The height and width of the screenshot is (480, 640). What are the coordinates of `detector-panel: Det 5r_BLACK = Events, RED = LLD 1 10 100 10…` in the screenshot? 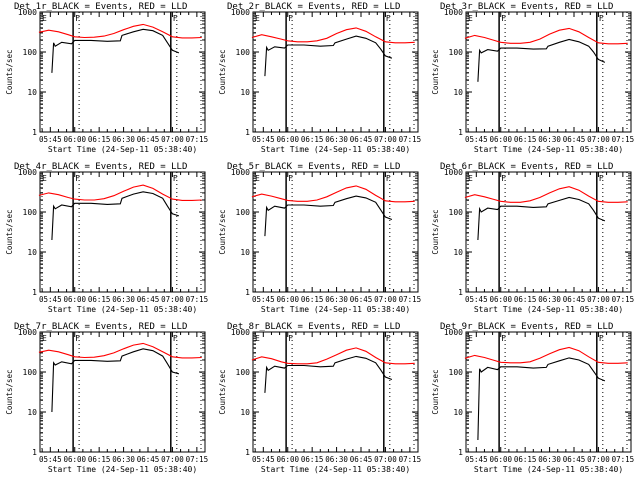 It's located at (319, 238).